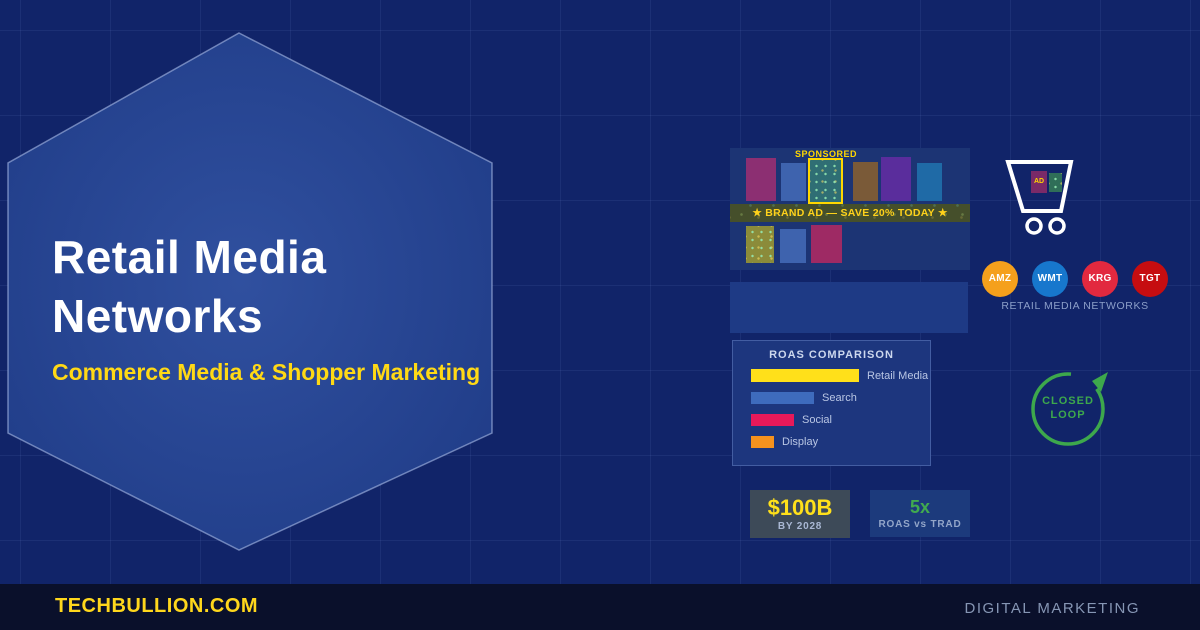  What do you see at coordinates (1055, 182) in the screenshot?
I see `cart-product-item` at bounding box center [1055, 182].